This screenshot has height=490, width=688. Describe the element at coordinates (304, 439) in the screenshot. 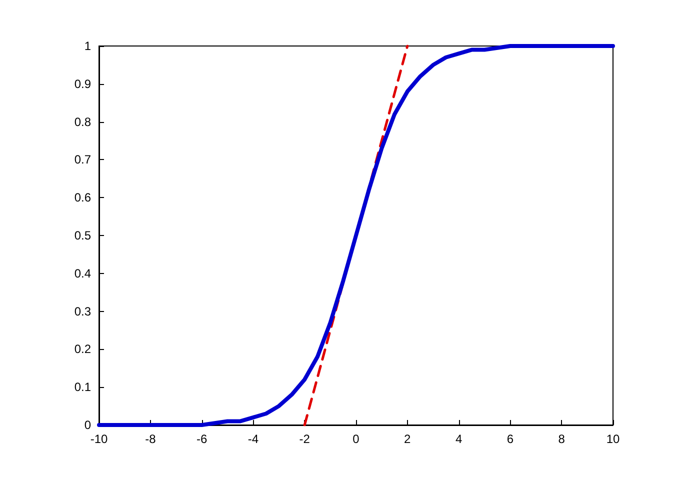

I see `x-tick-label: -2` at that location.